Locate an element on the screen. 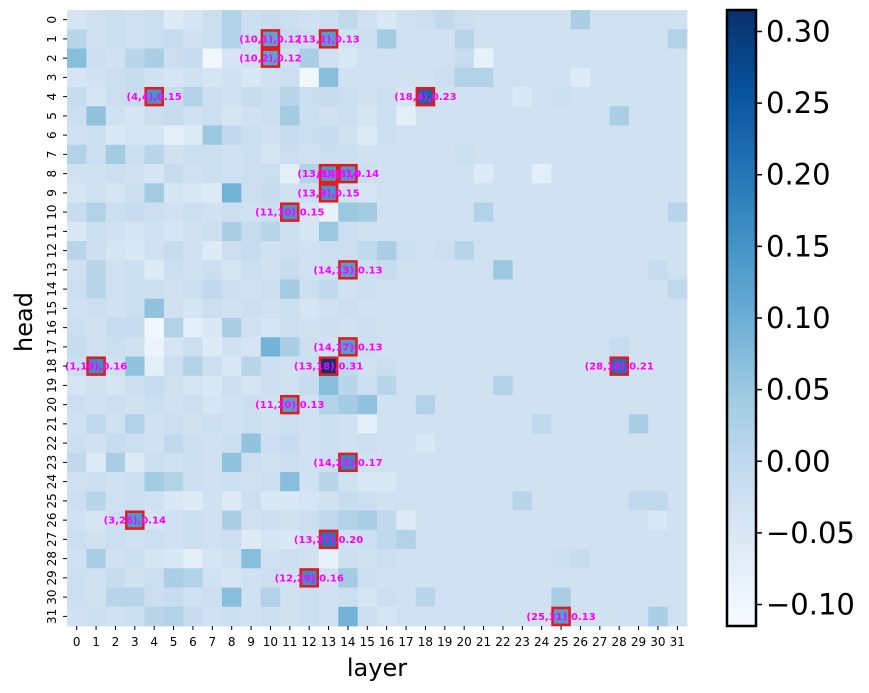 This screenshot has height=693, width=869. x-tick-label: 27 is located at coordinates (599, 642).